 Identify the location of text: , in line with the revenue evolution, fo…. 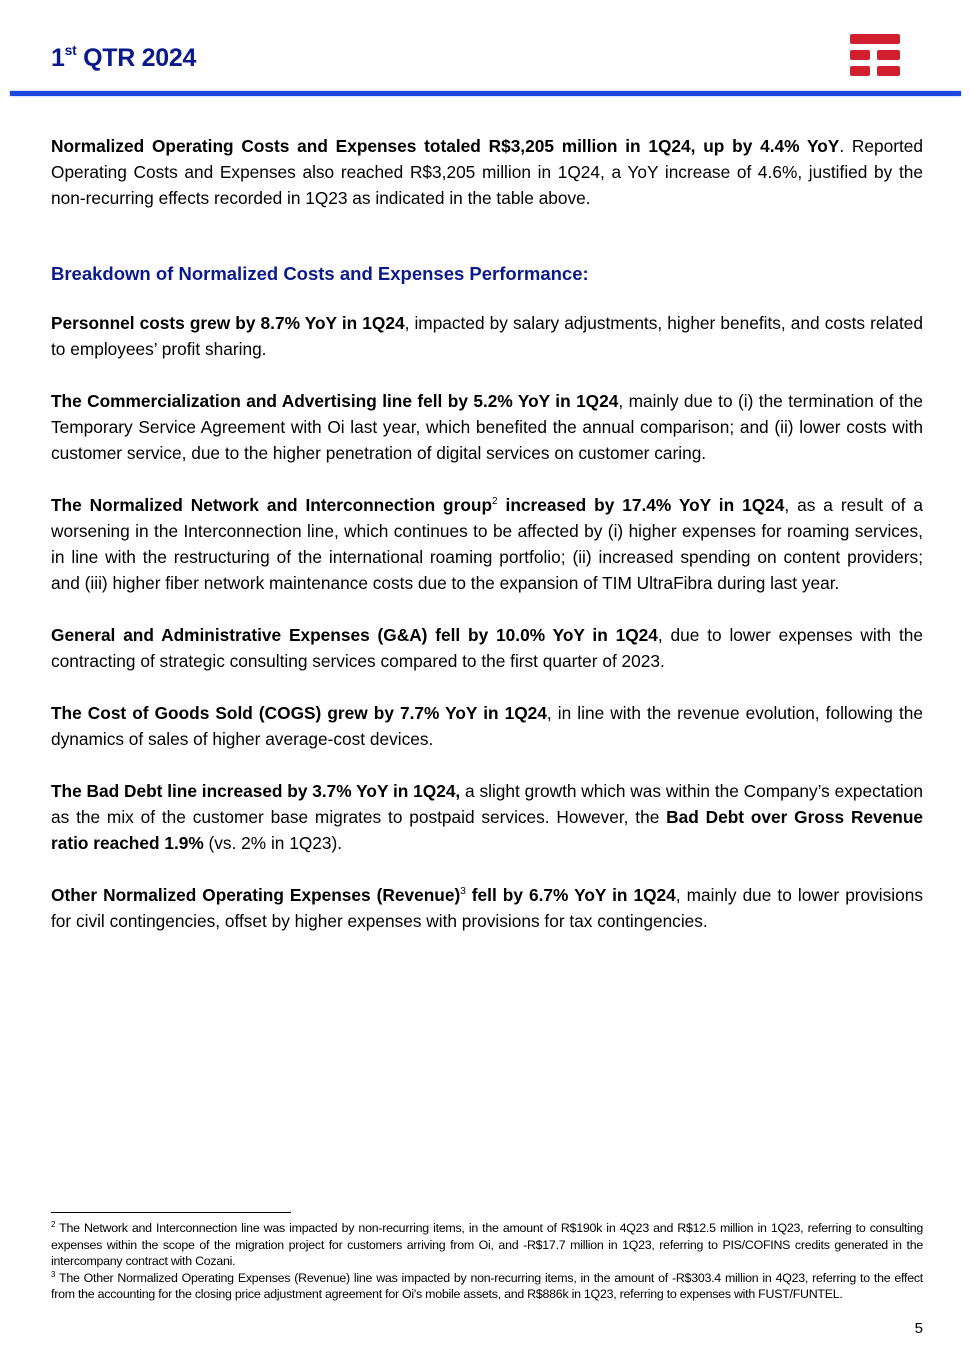
(487, 726).